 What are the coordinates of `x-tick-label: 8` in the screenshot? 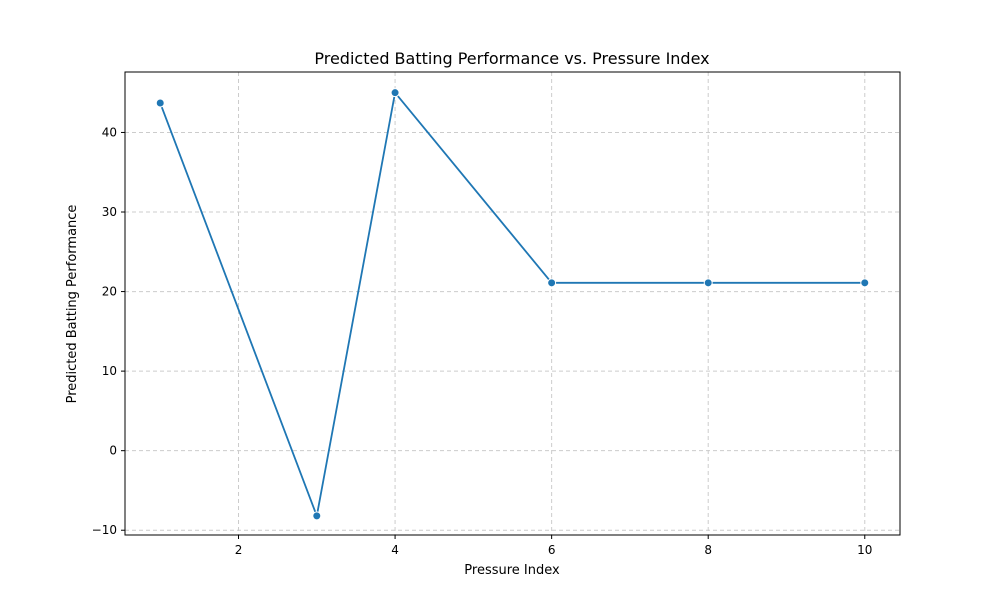 It's located at (708, 550).